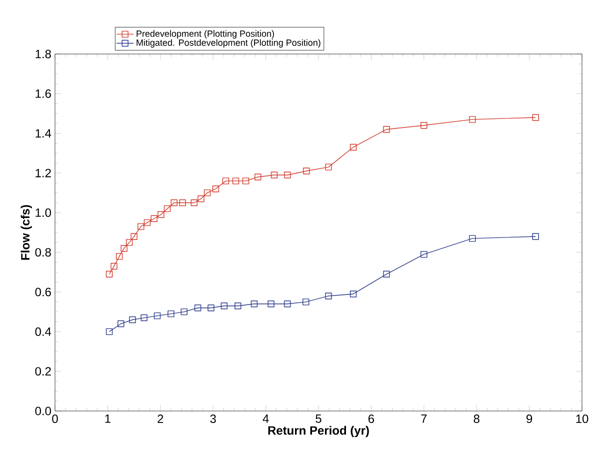 This screenshot has width=615, height=471. I want to click on legend-label: Mitigated. Postdevelopment (Plotting Position), so click(228, 43).